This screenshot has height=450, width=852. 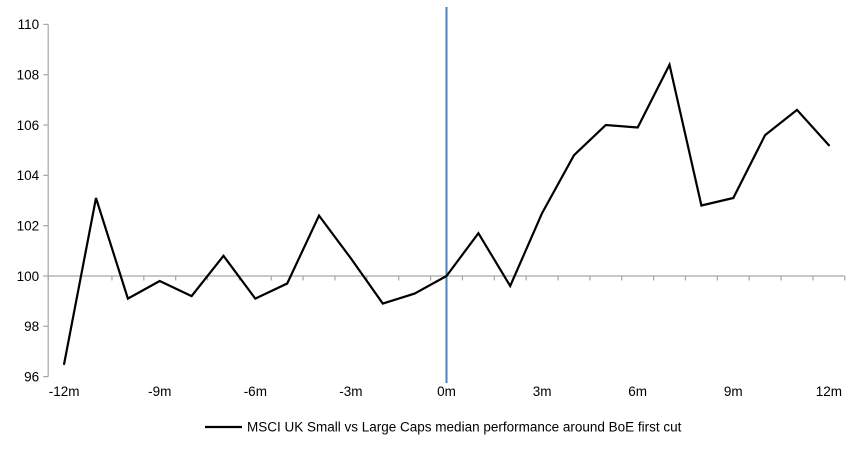 I want to click on x-tick-label: 6m, so click(x=637, y=391).